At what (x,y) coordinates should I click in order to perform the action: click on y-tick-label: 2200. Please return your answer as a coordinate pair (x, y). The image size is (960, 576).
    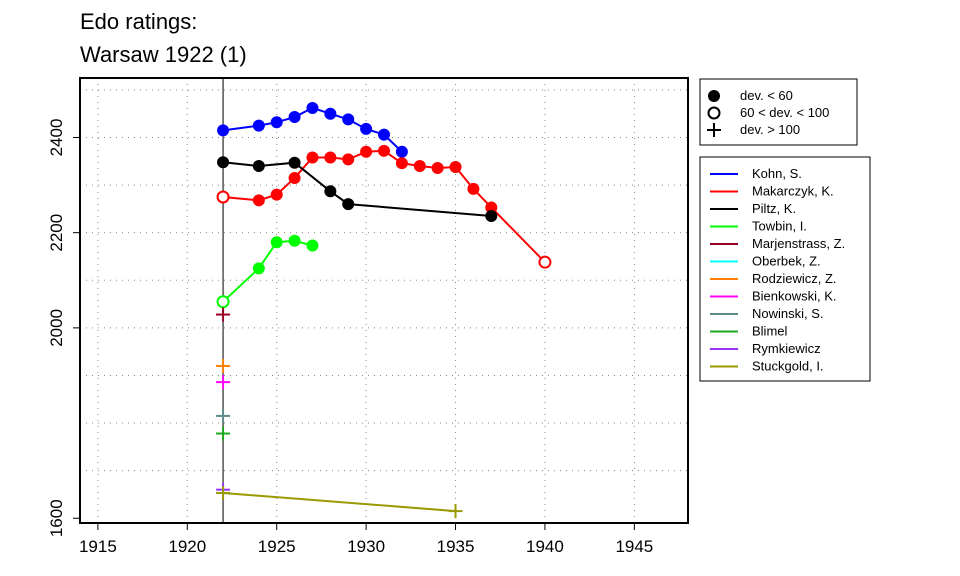
    Looking at the image, I should click on (56, 233).